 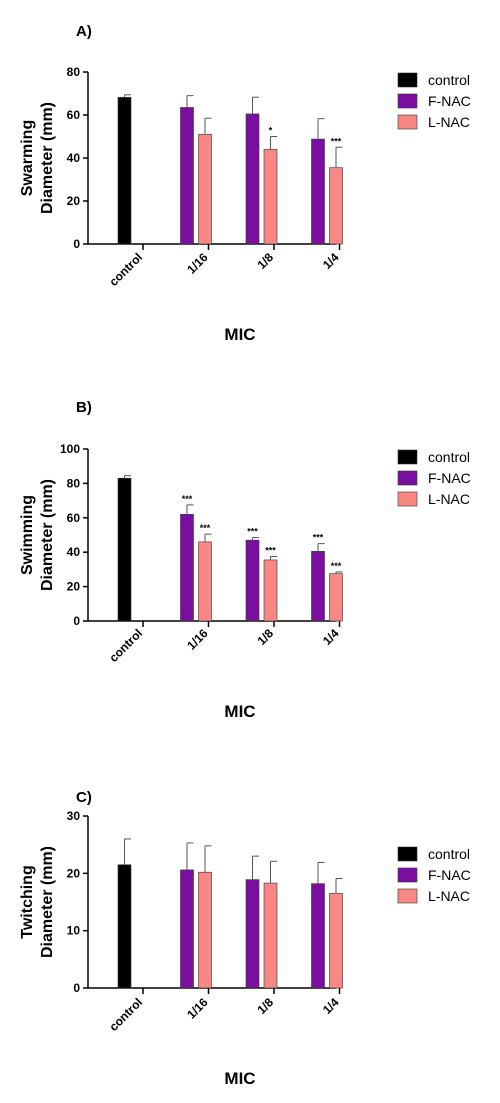 What do you see at coordinates (74, 931) in the screenshot?
I see `y-tick-label: 10` at bounding box center [74, 931].